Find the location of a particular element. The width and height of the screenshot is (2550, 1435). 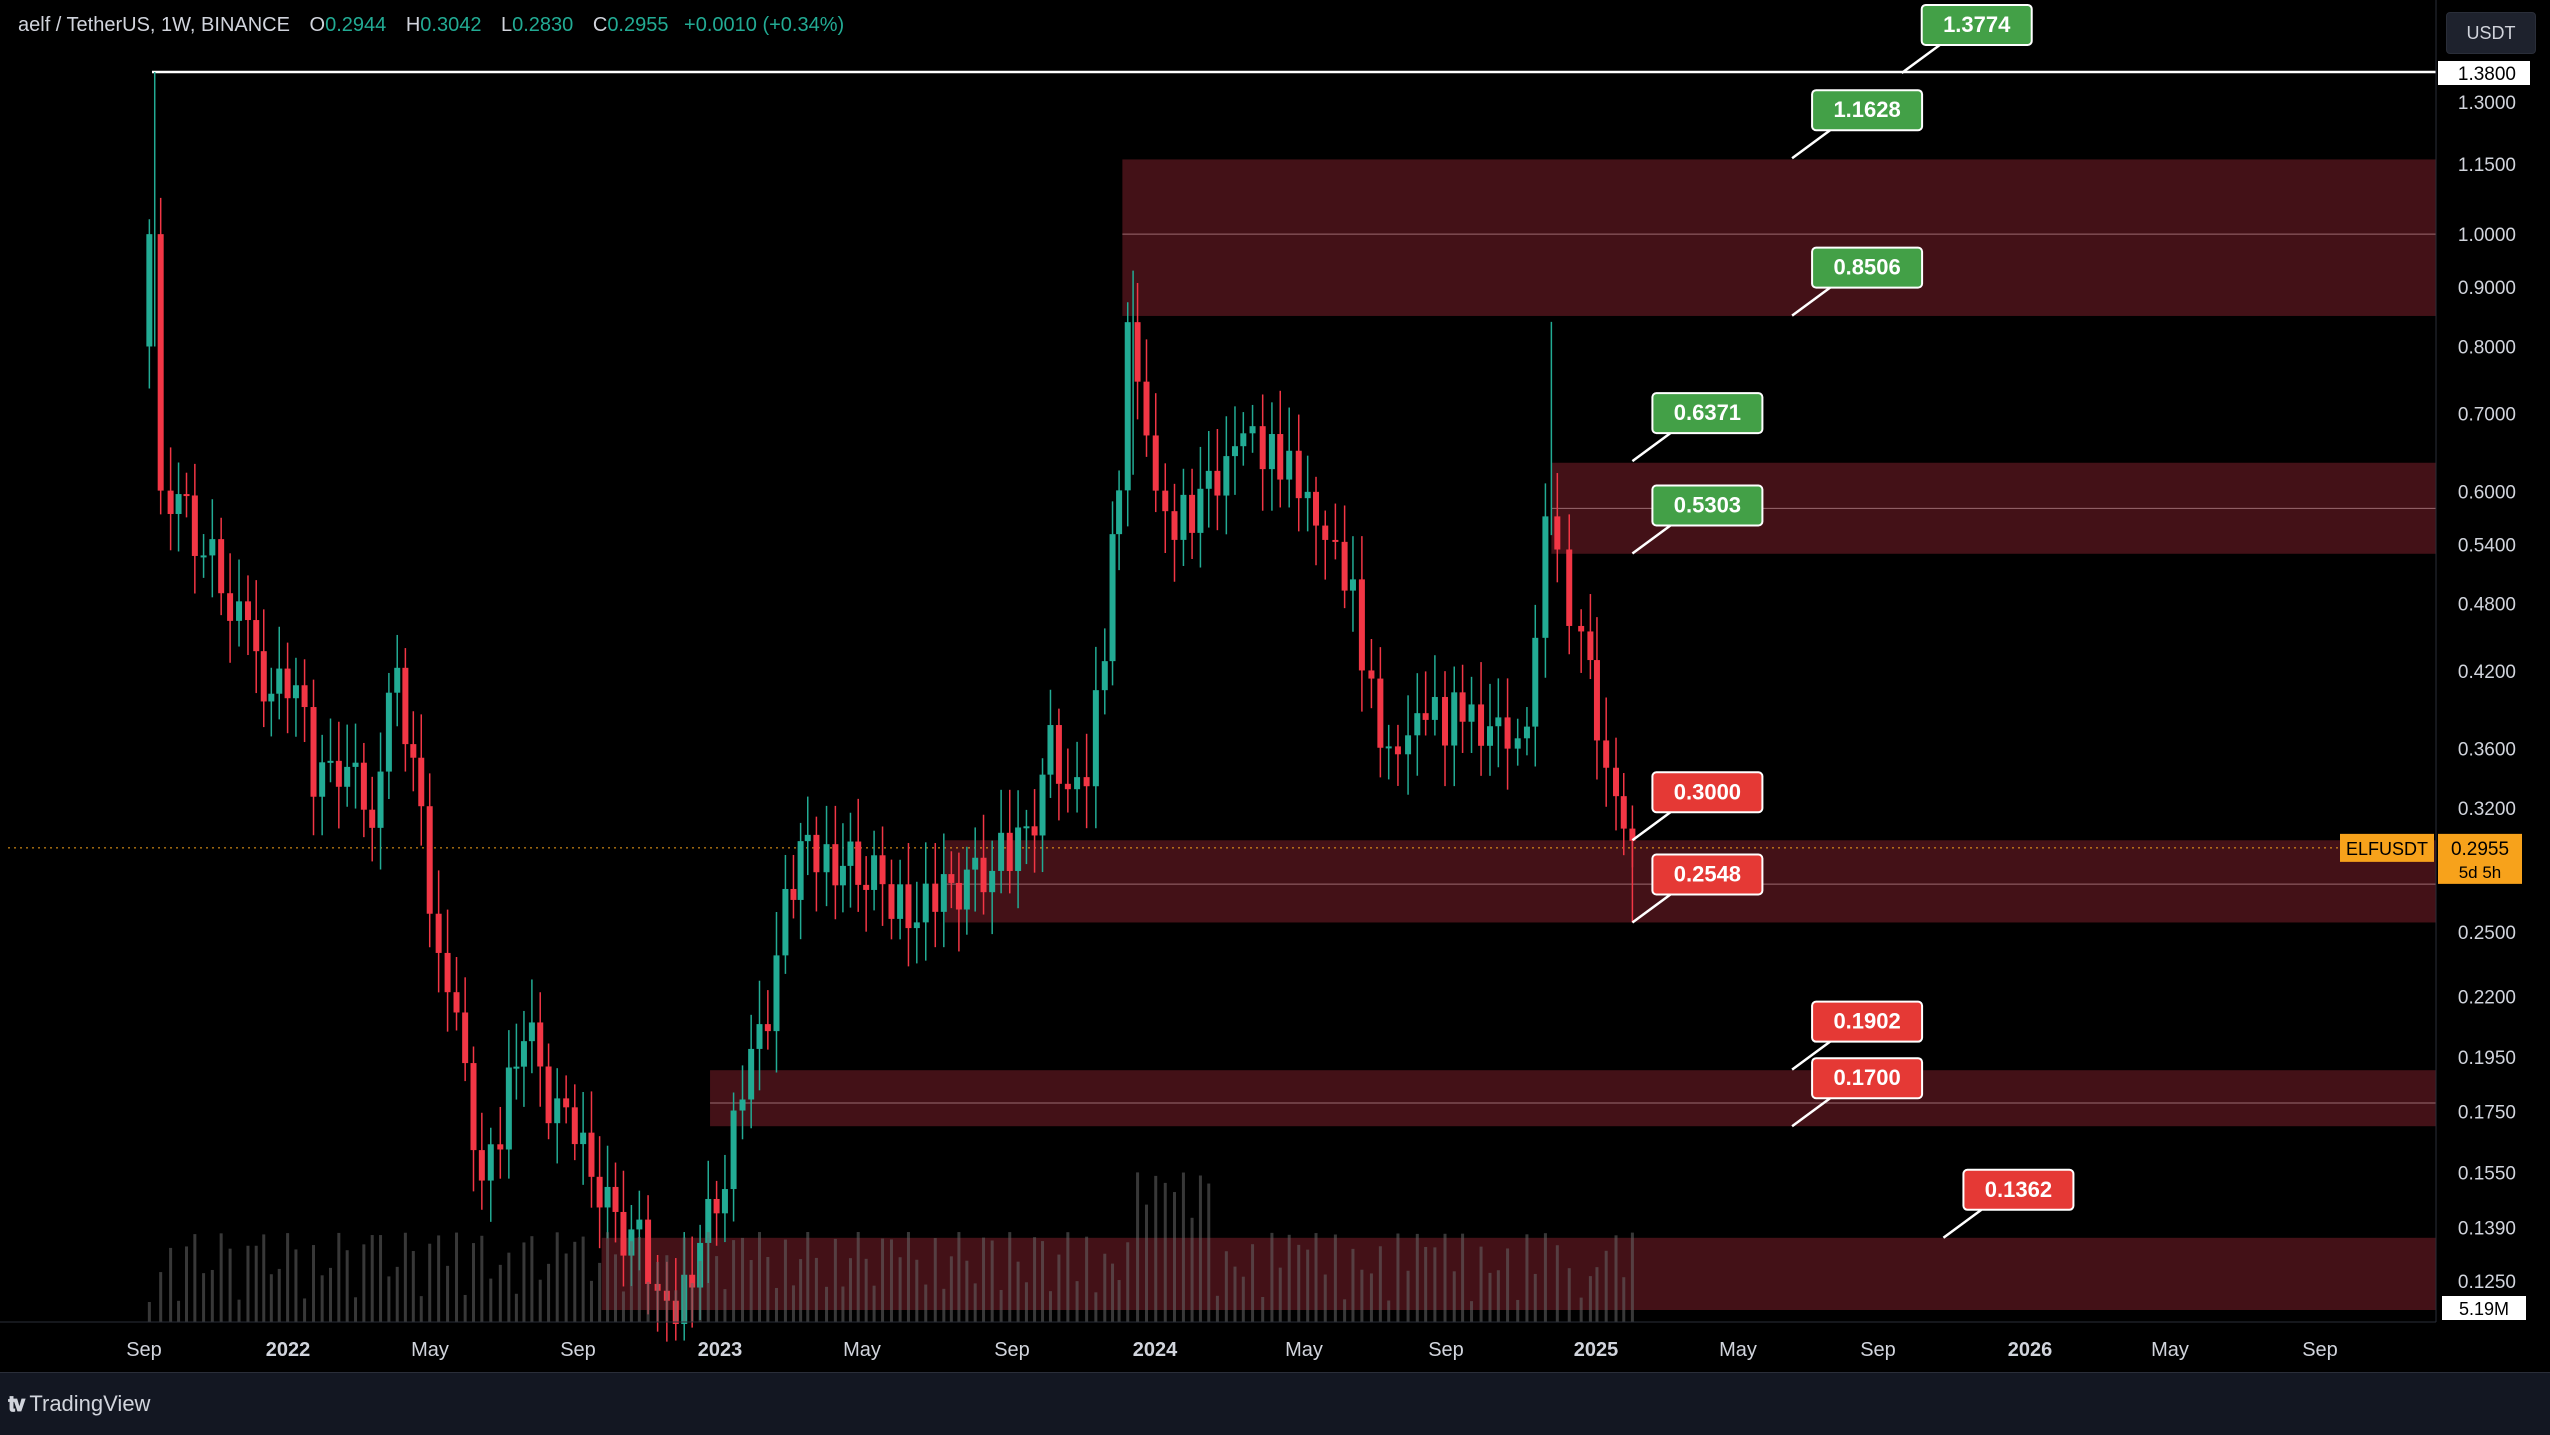

volume-tag is located at coordinates (2484, 1308).